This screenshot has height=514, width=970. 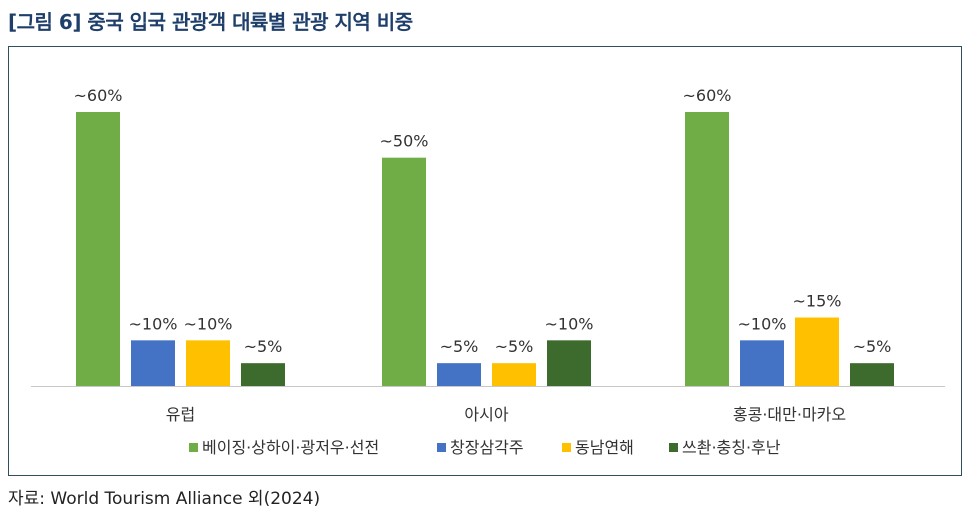 I want to click on legend-label: 동남연해, so click(x=604, y=447).